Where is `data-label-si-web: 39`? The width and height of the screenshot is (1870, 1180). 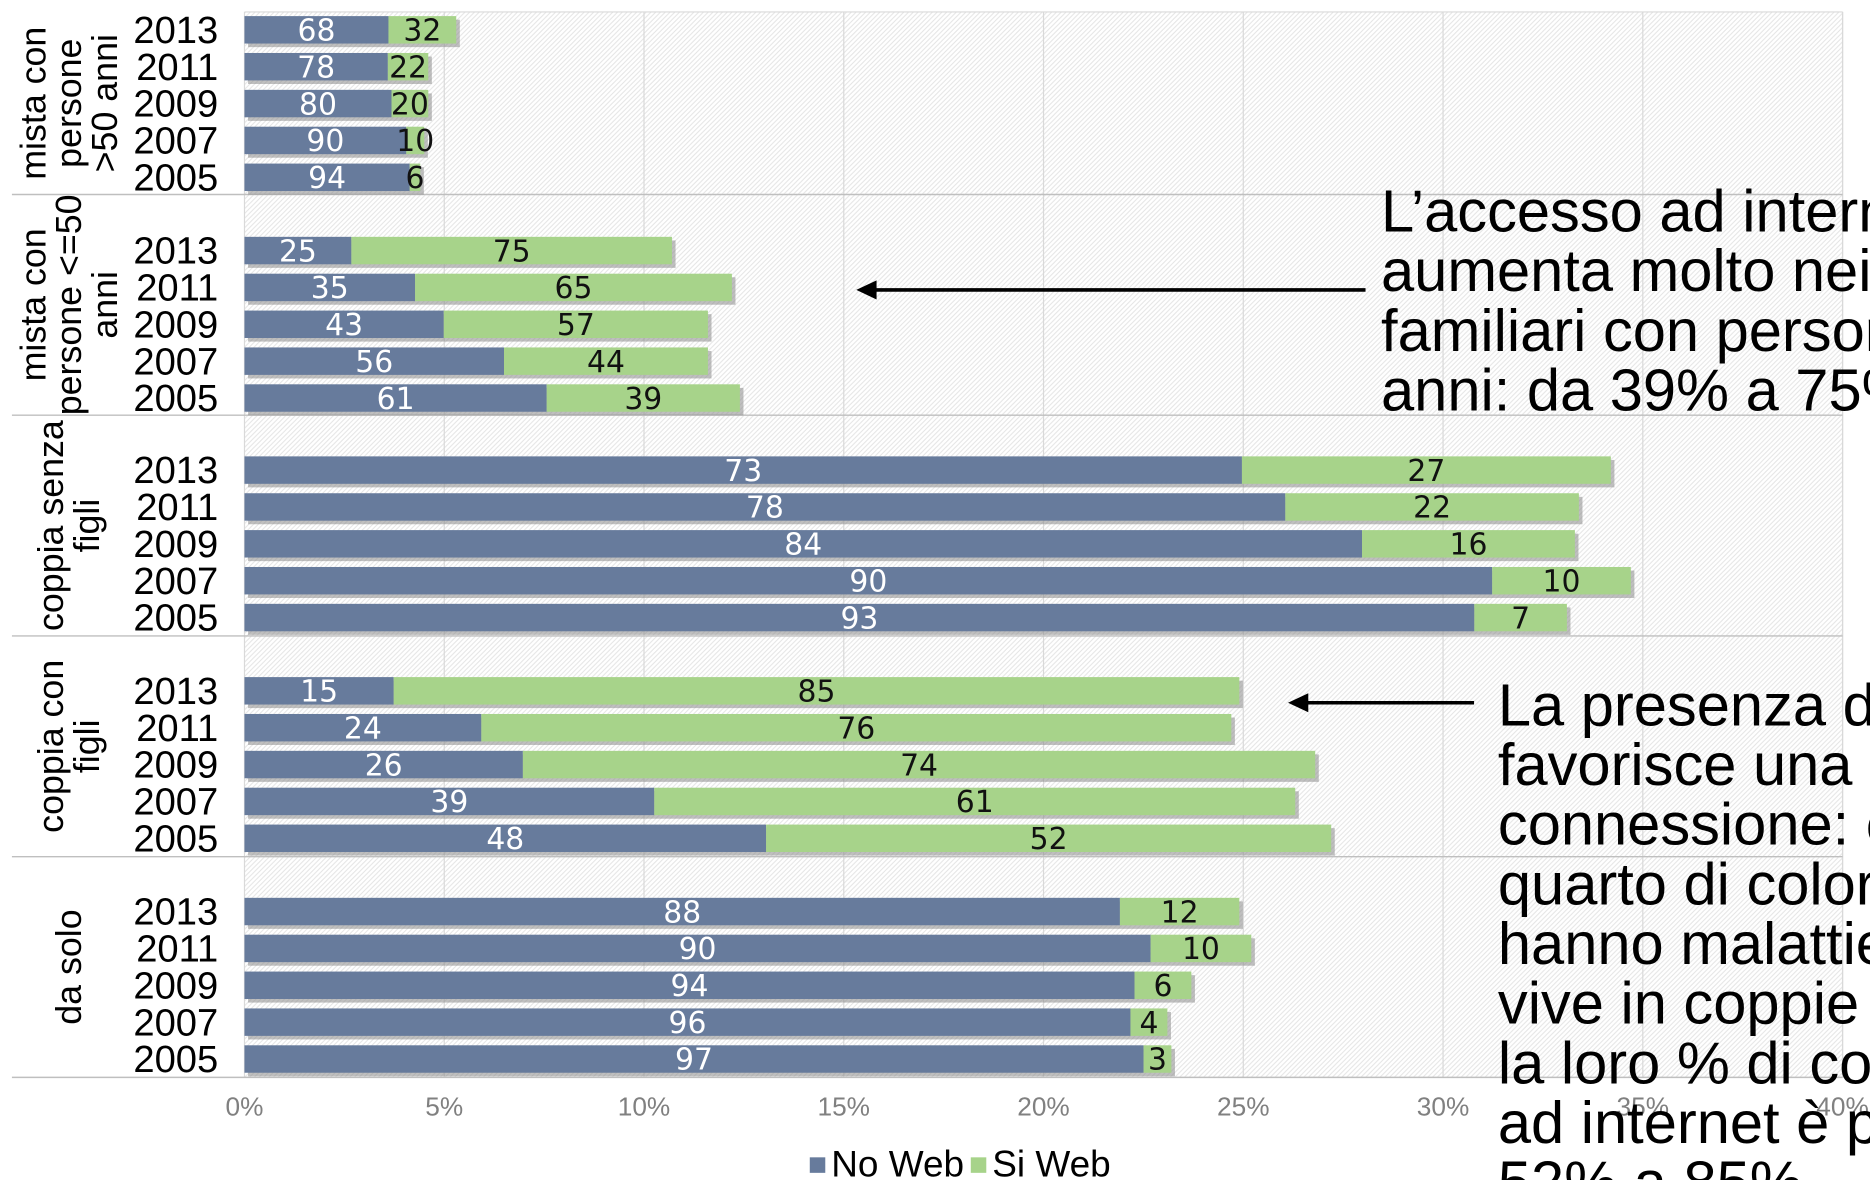 data-label-si-web: 39 is located at coordinates (643, 399).